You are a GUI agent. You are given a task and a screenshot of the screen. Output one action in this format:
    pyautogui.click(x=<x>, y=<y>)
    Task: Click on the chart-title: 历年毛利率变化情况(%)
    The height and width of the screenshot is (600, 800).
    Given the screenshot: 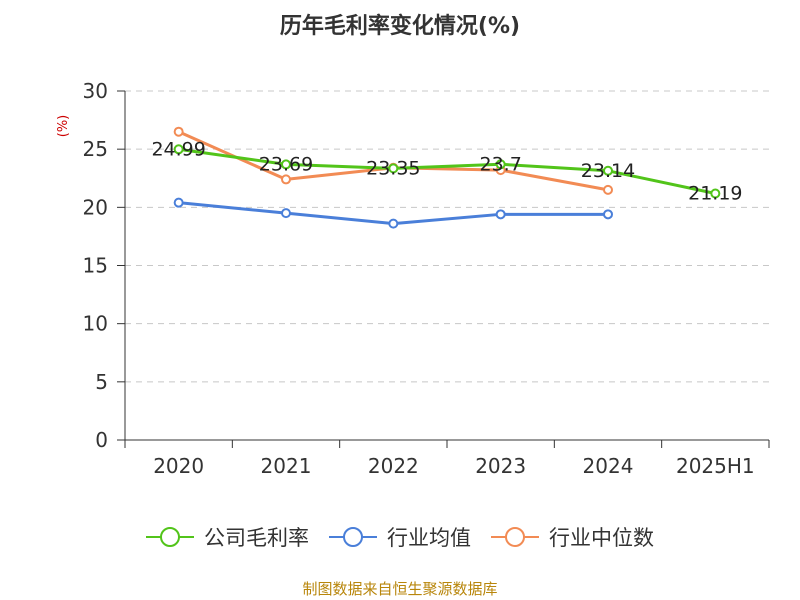 What is the action you would take?
    pyautogui.click(x=400, y=26)
    